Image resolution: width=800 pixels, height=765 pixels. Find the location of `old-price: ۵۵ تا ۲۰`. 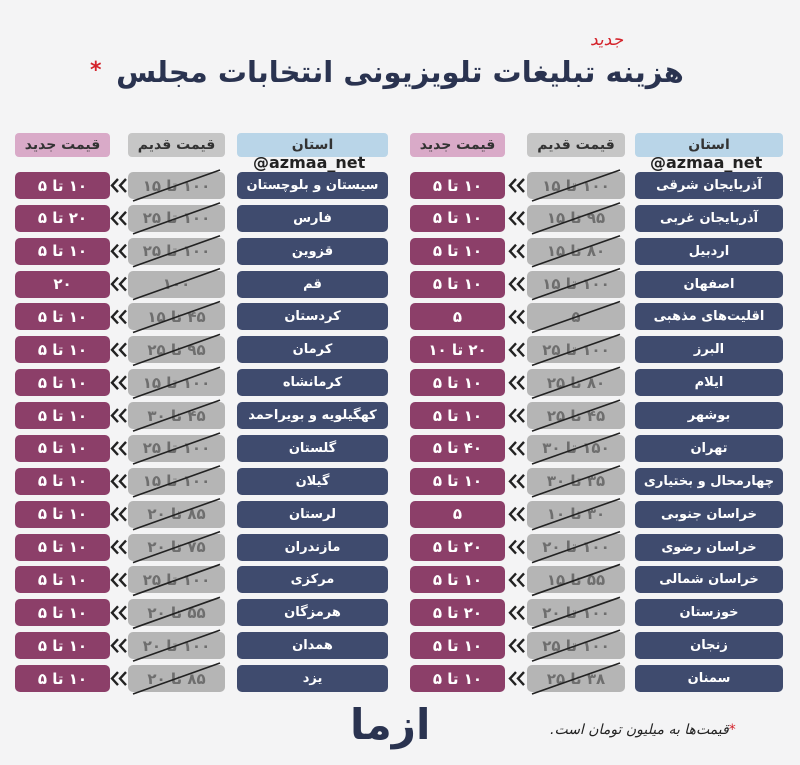

old-price: ۵۵ تا ۲۰ is located at coordinates (176, 613).